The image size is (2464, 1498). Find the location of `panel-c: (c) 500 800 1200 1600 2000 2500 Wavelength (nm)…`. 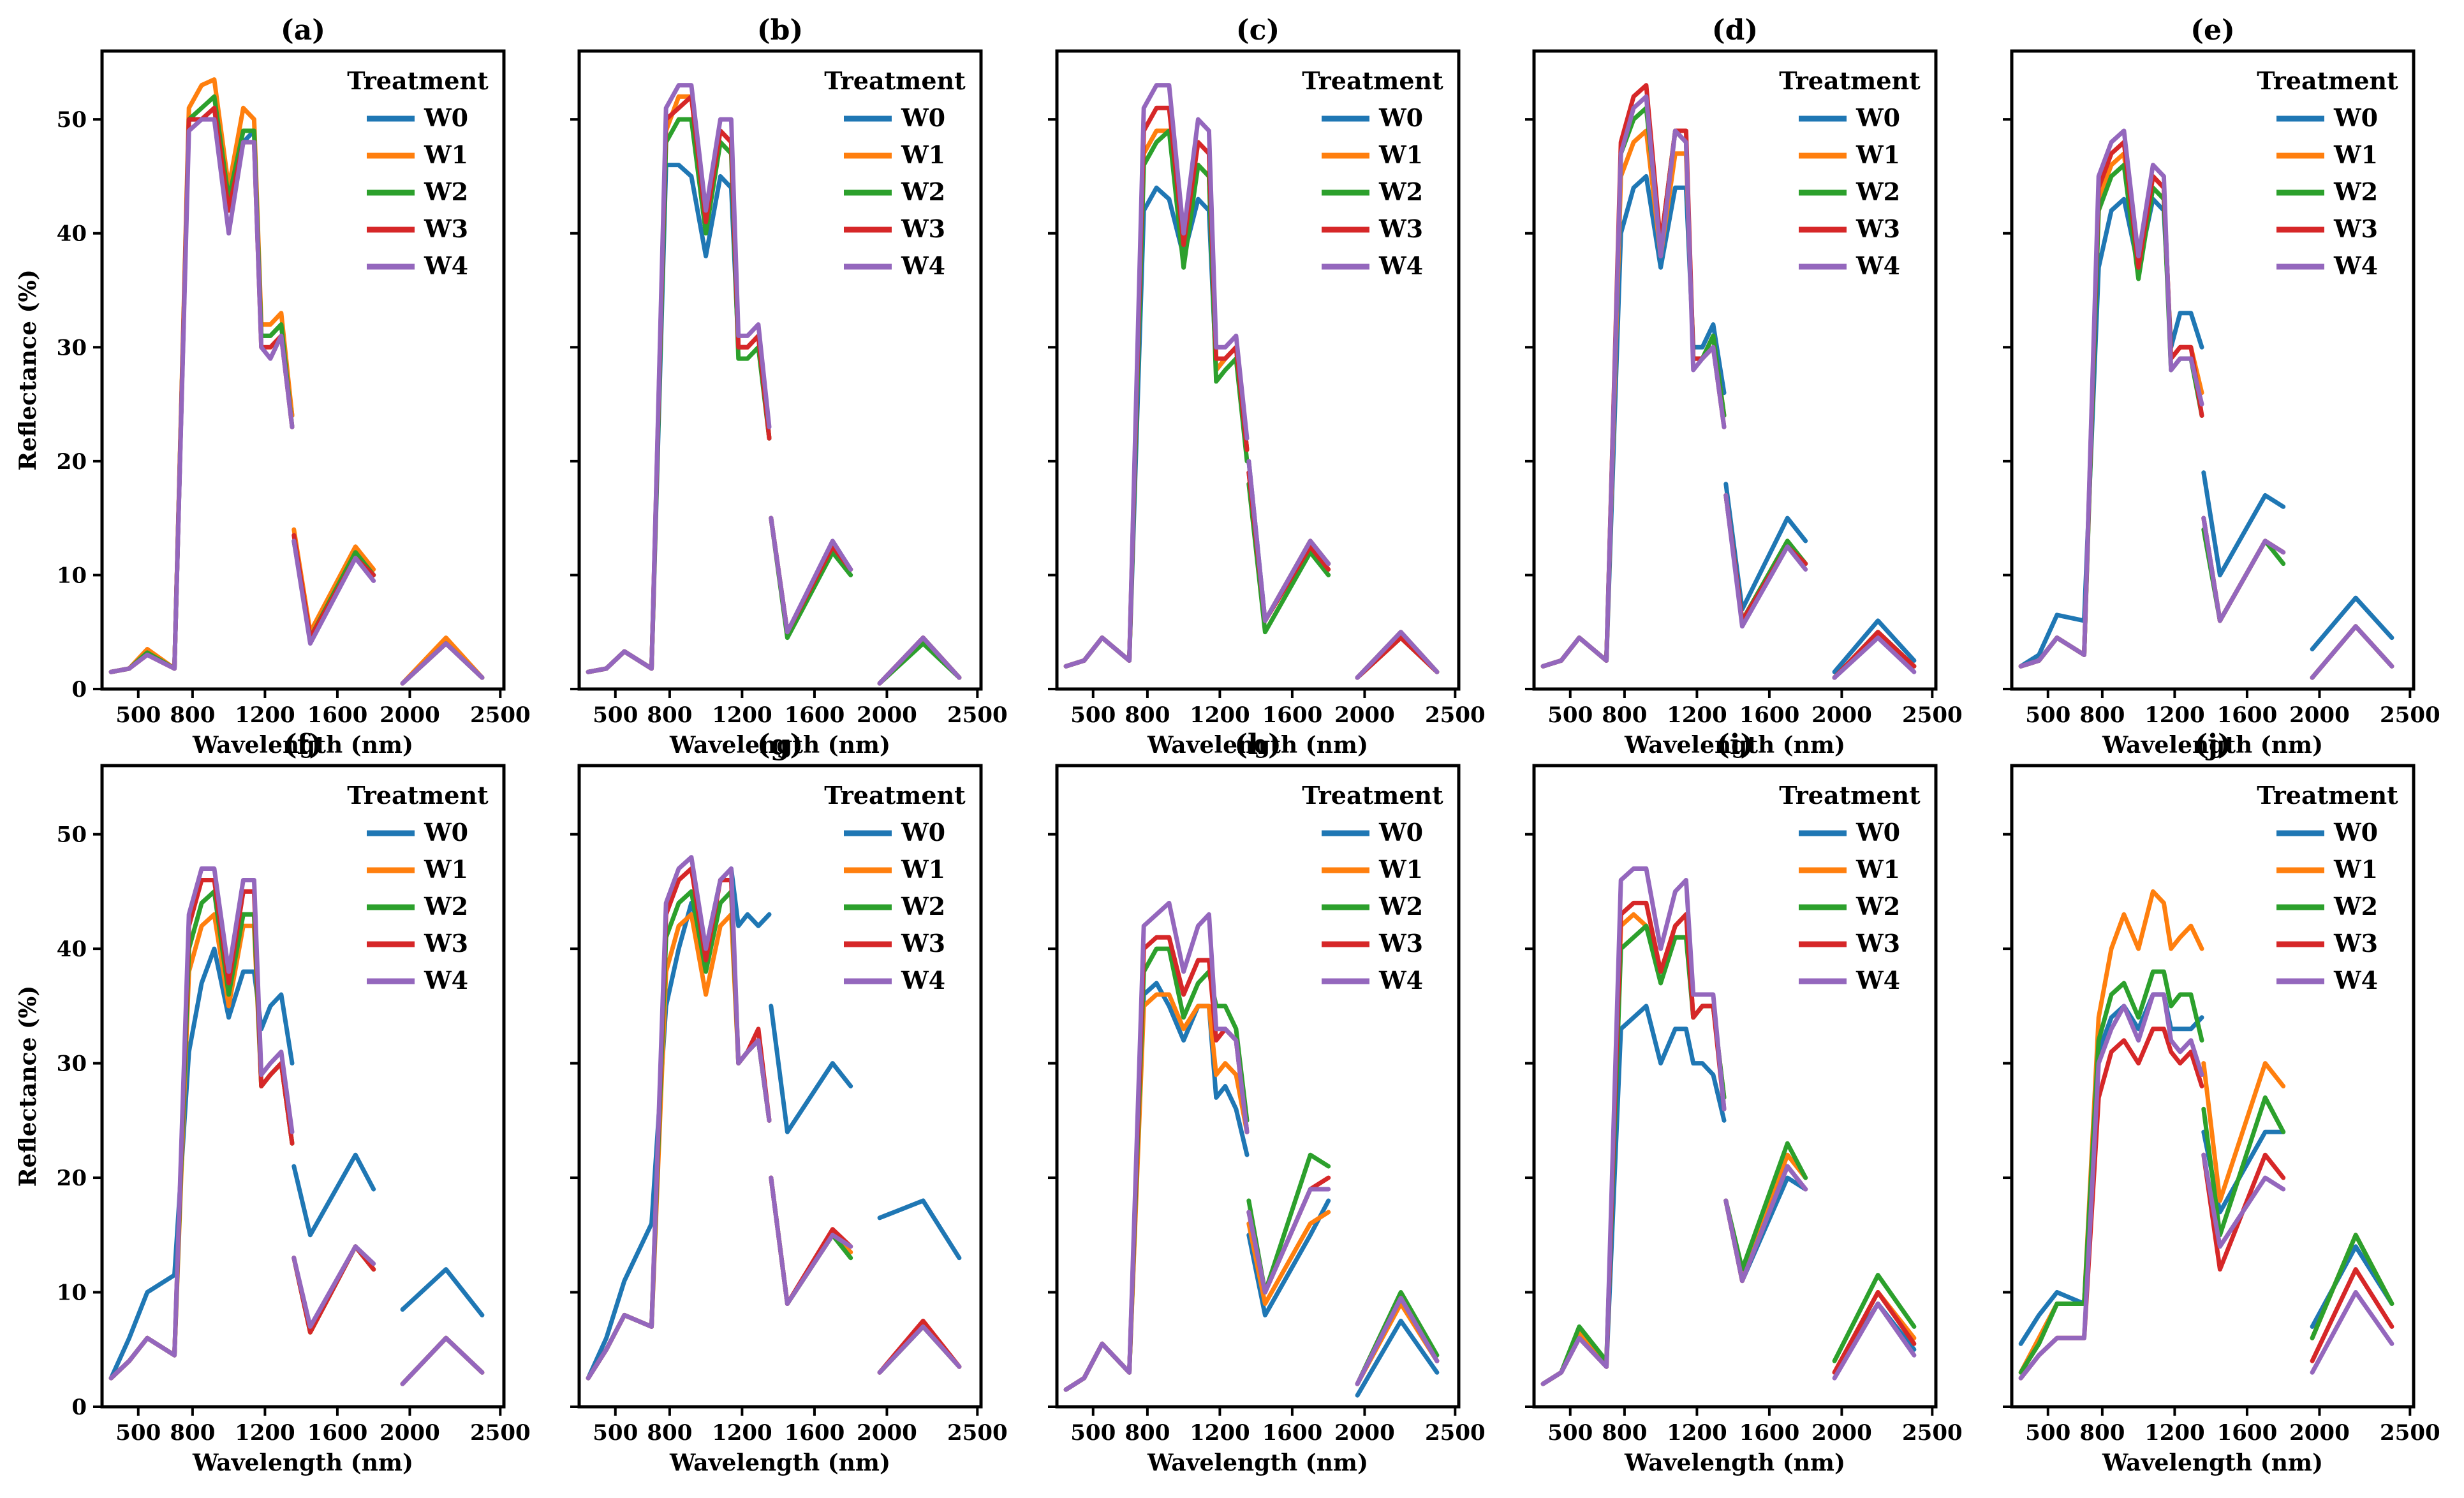

panel-c: (c) 500 800 1200 1600 2000 2500 Wavelength (nm)… is located at coordinates (1267, 386).